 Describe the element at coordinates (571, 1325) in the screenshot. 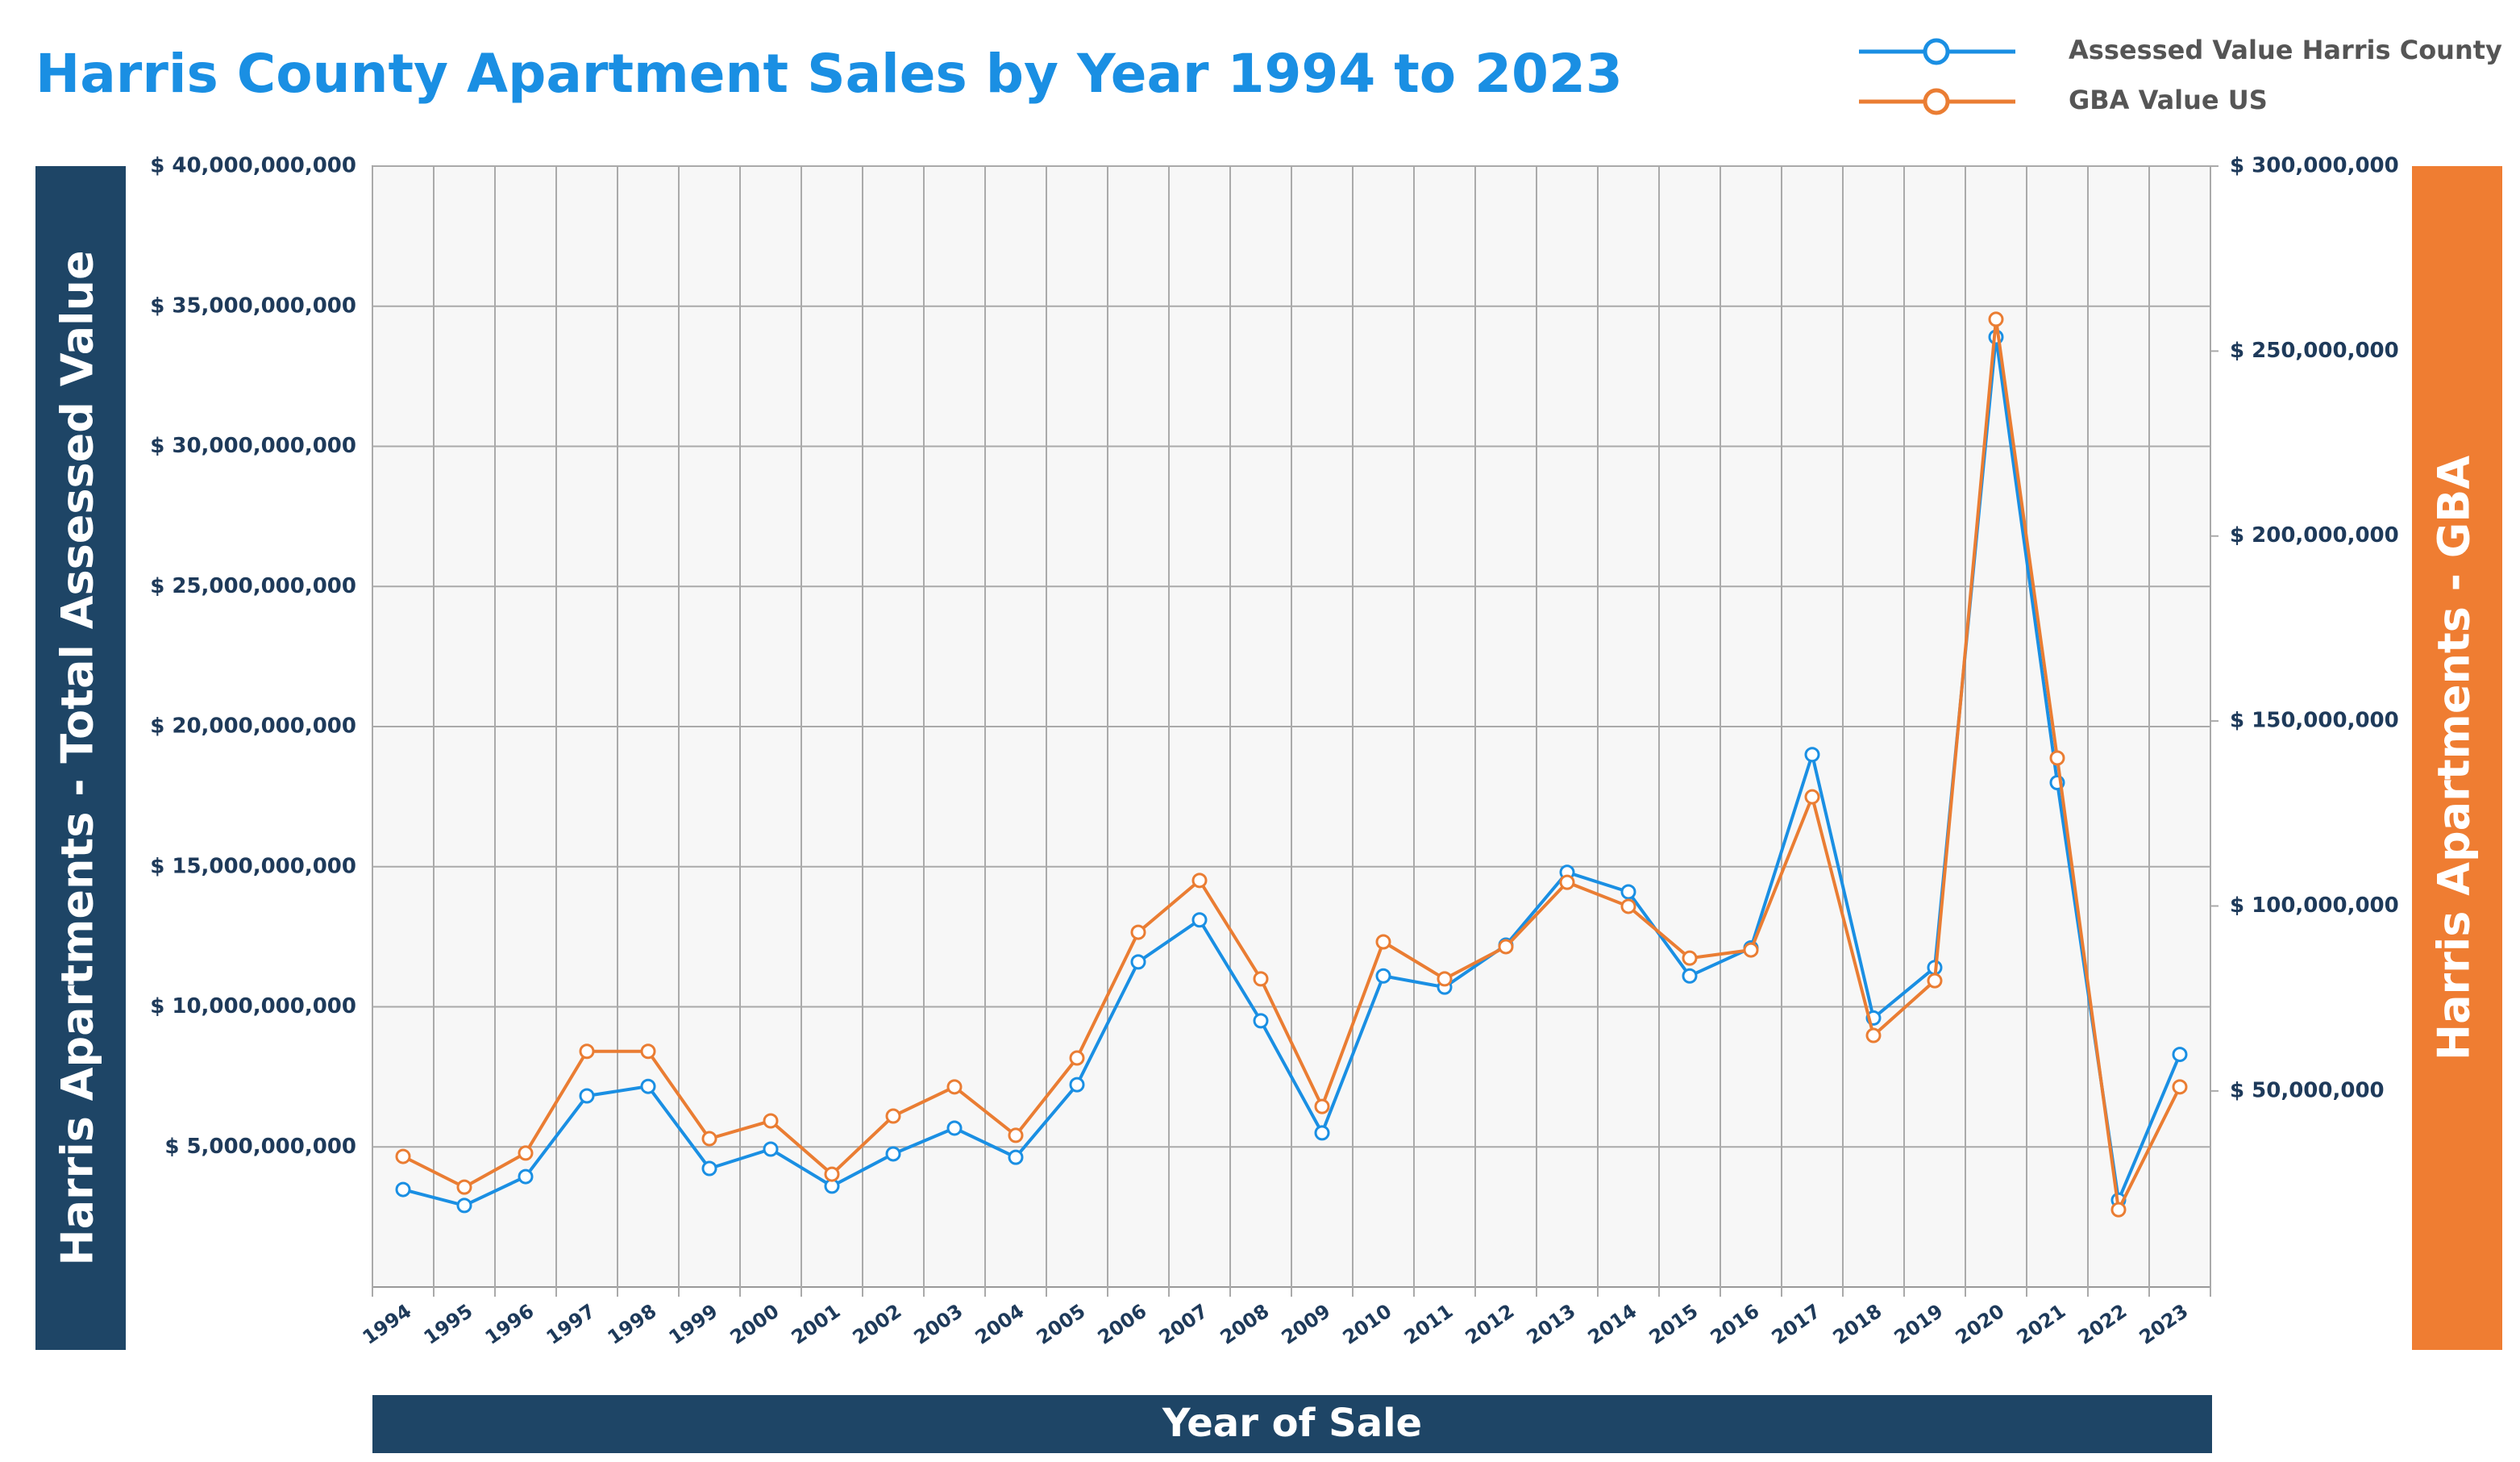

I see `x-tick-label: 1997` at that location.